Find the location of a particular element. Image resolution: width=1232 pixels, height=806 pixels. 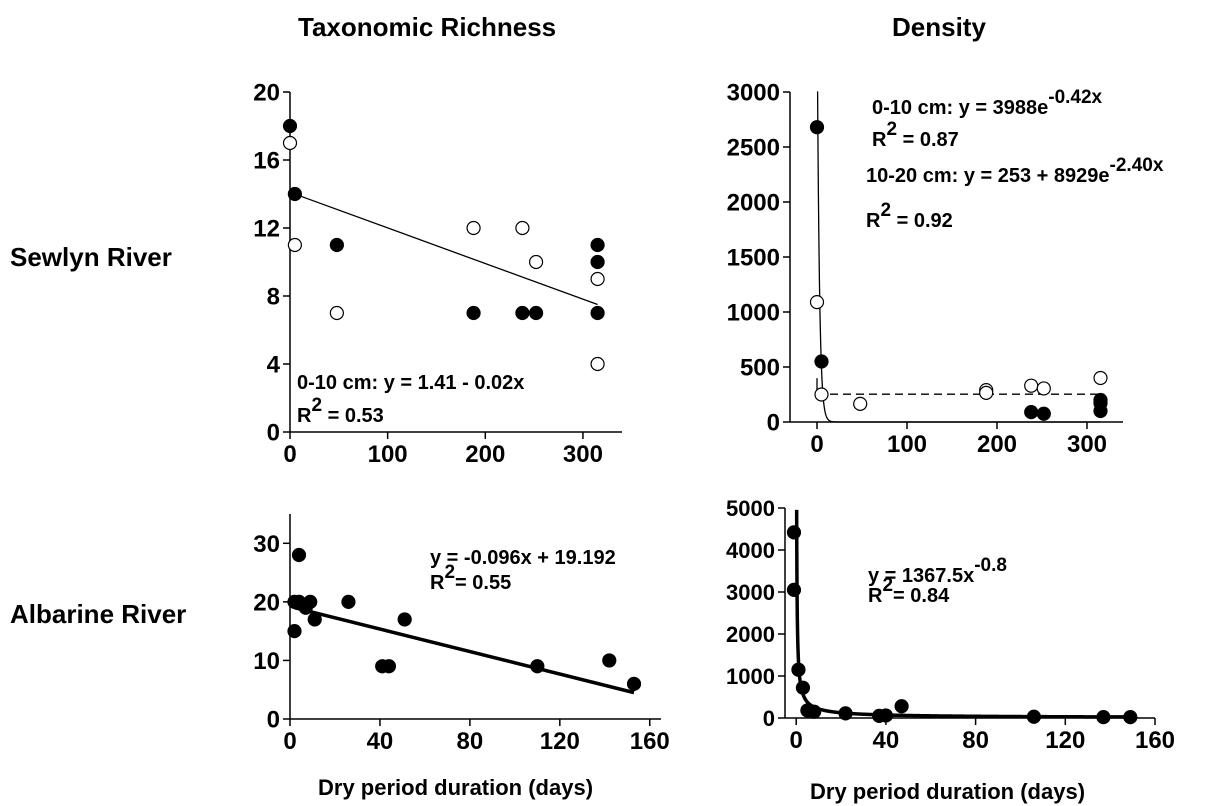

y-tick-label: 500 is located at coordinates (760, 368).